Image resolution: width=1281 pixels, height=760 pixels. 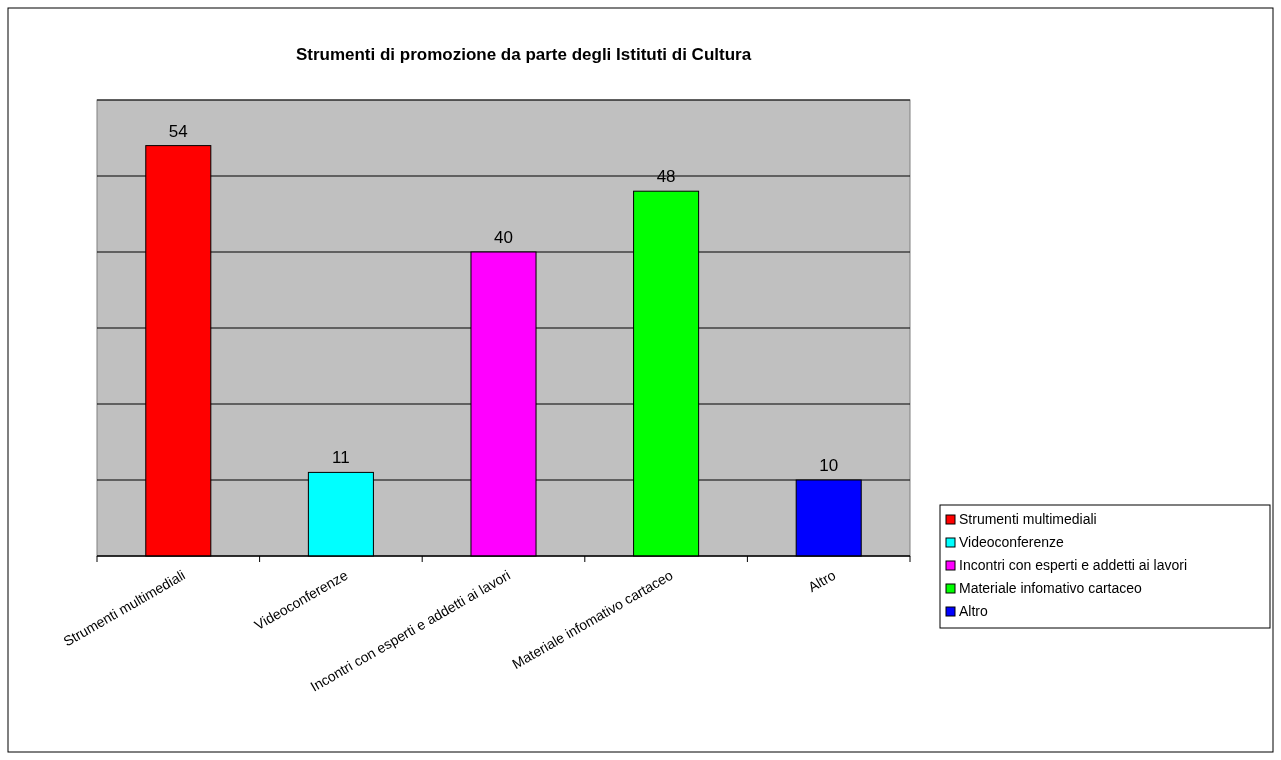 I want to click on chart-title: Strumenti di promozione da parte degli Istituti di Cultura, so click(x=523, y=54).